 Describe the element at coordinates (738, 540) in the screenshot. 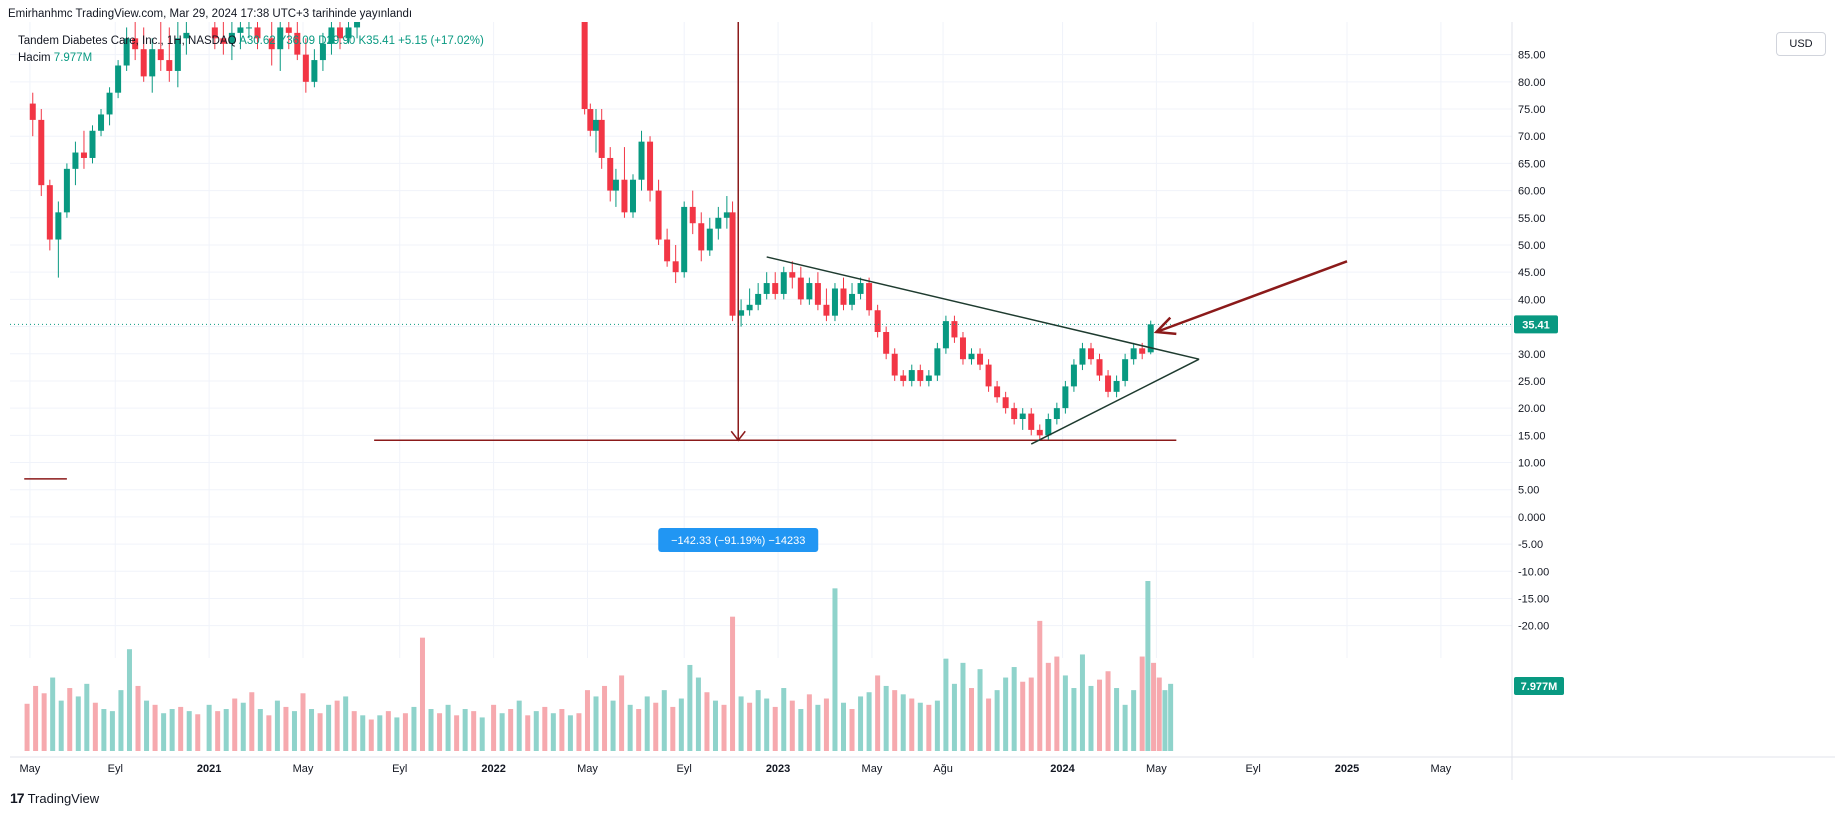

I see `measure-label-box` at that location.